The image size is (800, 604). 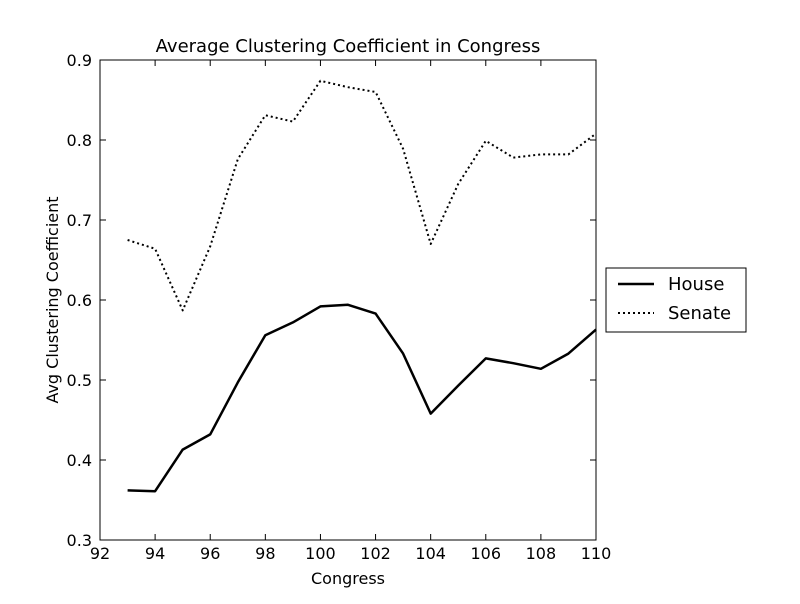 I want to click on legend-label-house: House, so click(x=696, y=284).